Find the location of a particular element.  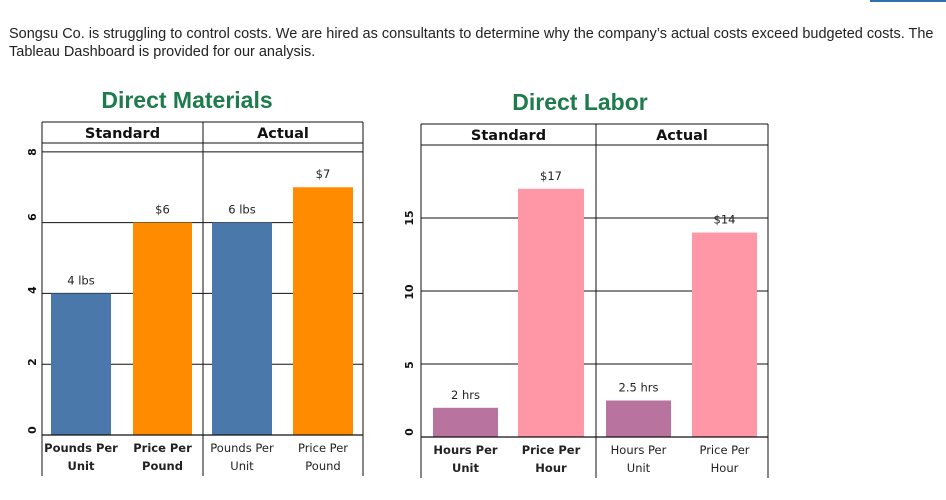

chart1-category-label-3-line2: Unit is located at coordinates (242, 466).